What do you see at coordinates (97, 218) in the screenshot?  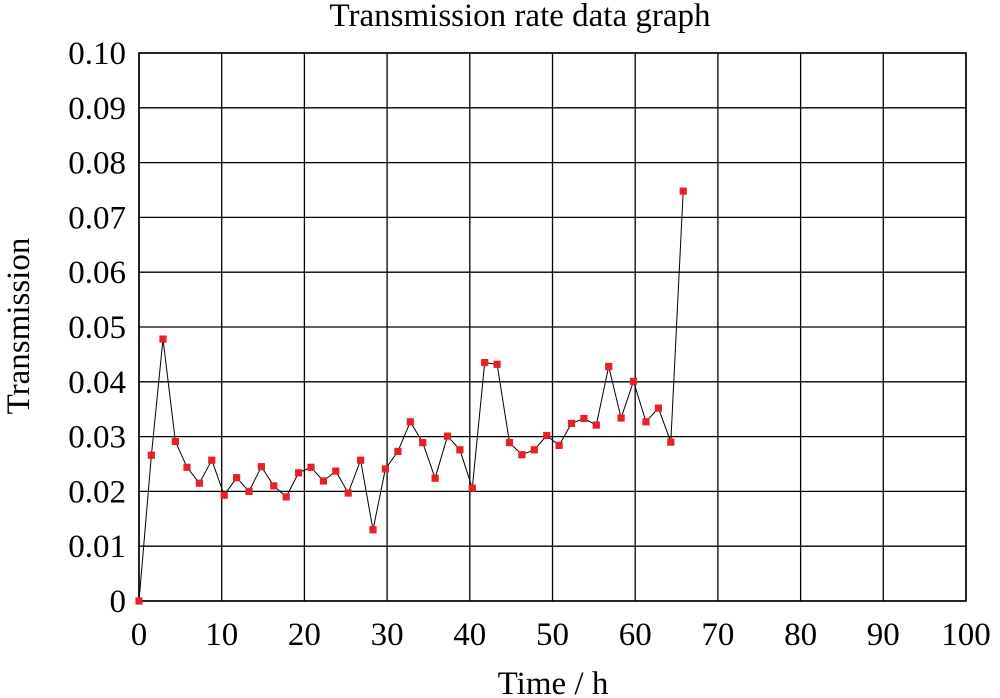 I see `y-tick-label: 0.07` at bounding box center [97, 218].